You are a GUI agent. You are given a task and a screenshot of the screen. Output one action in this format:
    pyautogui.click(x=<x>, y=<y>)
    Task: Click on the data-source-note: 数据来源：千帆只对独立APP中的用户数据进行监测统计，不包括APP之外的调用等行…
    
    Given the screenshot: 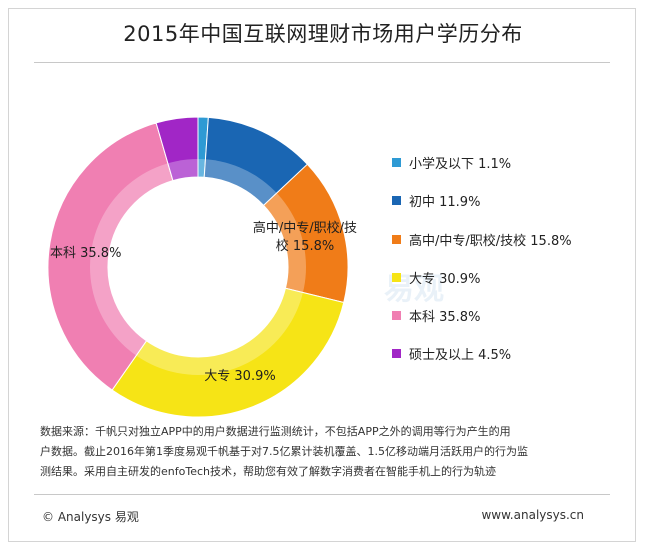 What is the action you would take?
    pyautogui.click(x=320, y=452)
    